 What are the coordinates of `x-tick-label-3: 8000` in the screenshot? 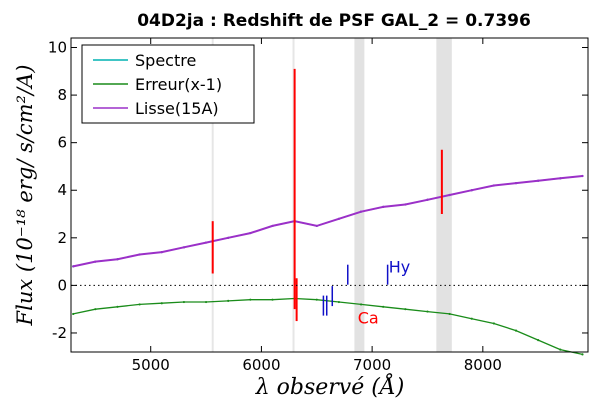 It's located at (483, 365).